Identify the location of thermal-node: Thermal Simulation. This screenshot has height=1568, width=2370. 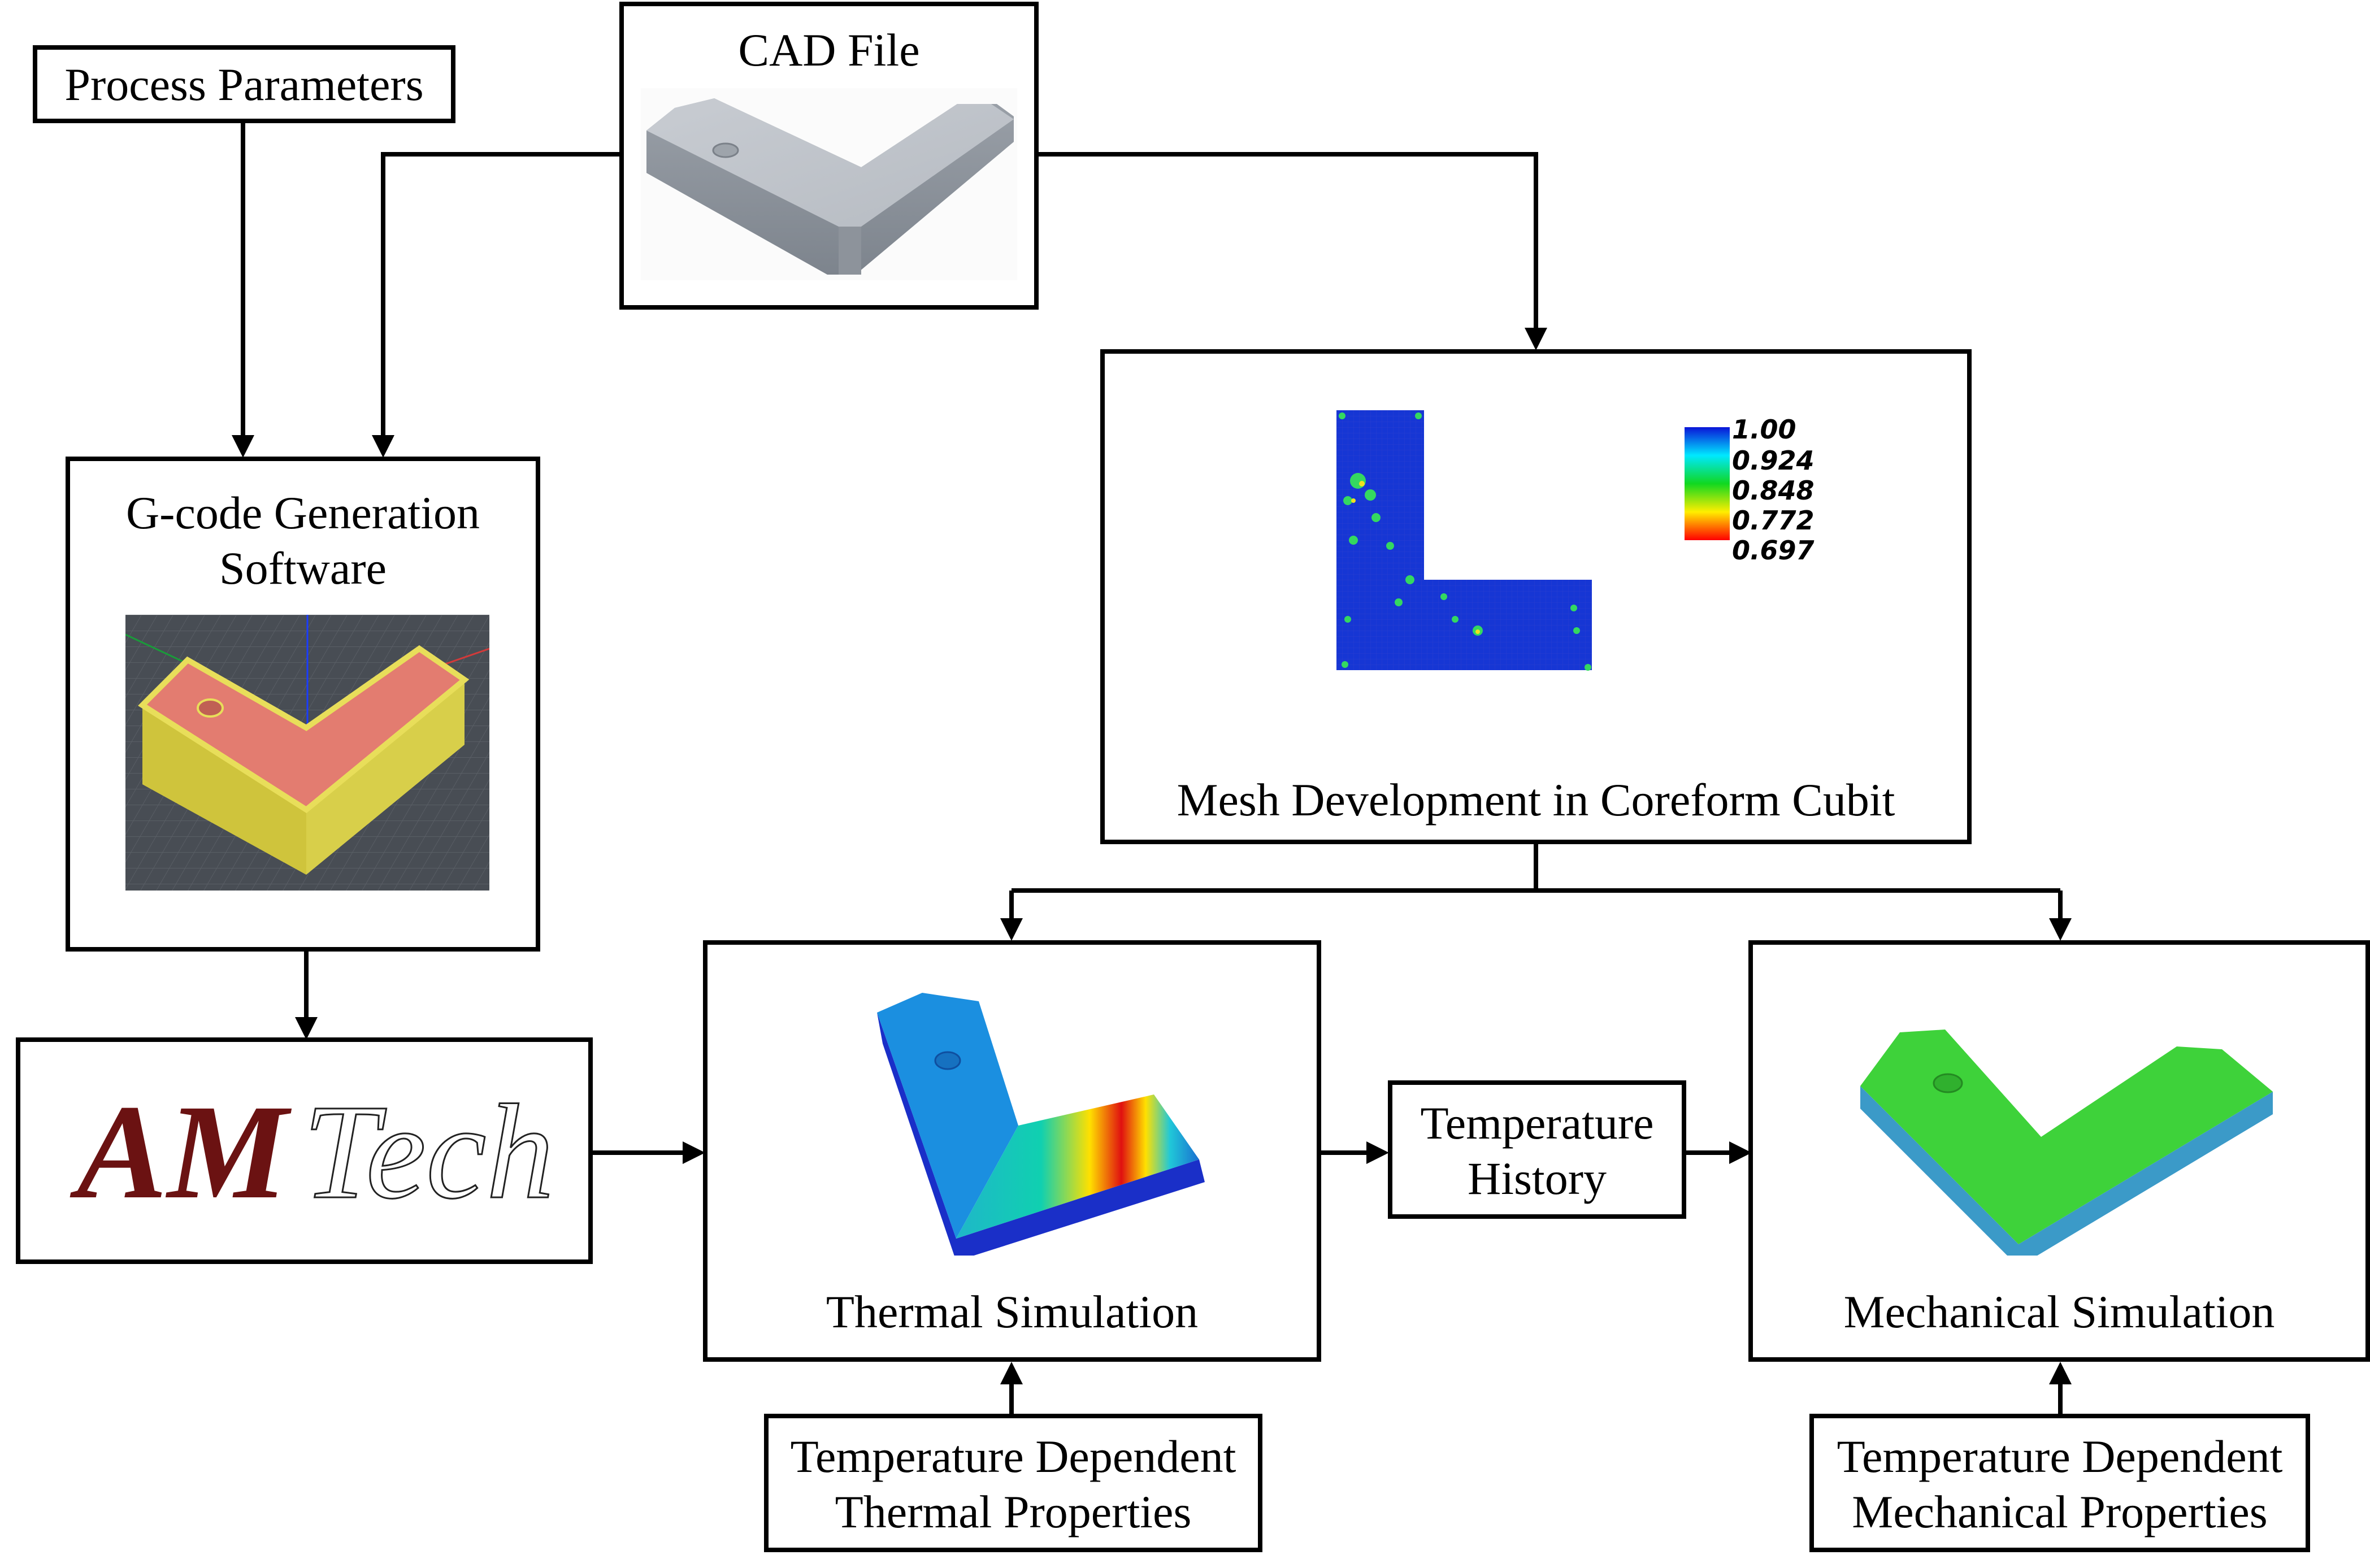
(1012, 1151).